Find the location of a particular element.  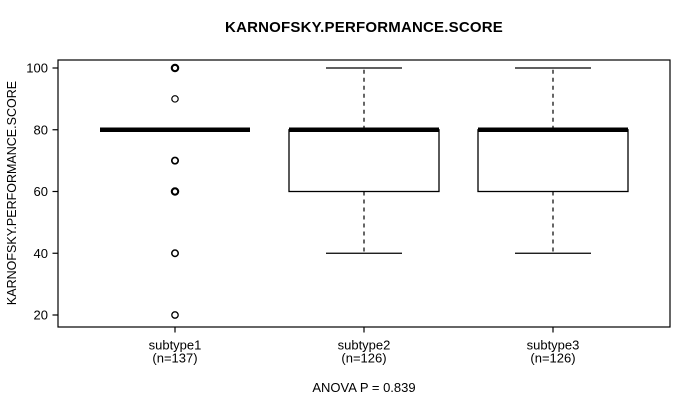

y-tick-label: 40 is located at coordinates (41, 253).